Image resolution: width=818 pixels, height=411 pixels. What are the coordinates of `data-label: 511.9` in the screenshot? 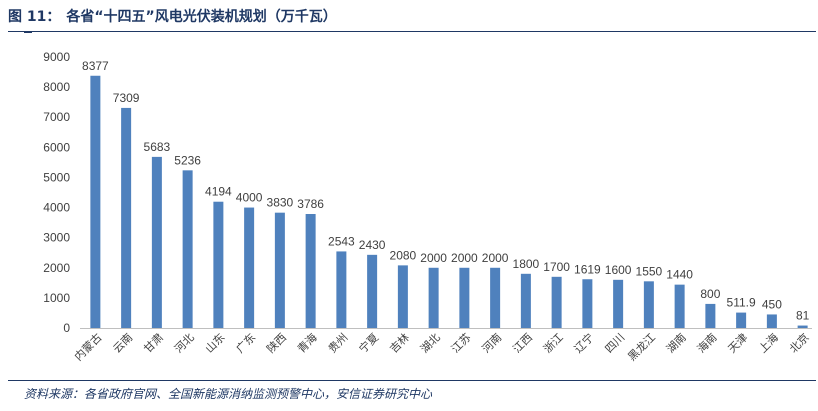 It's located at (741, 303).